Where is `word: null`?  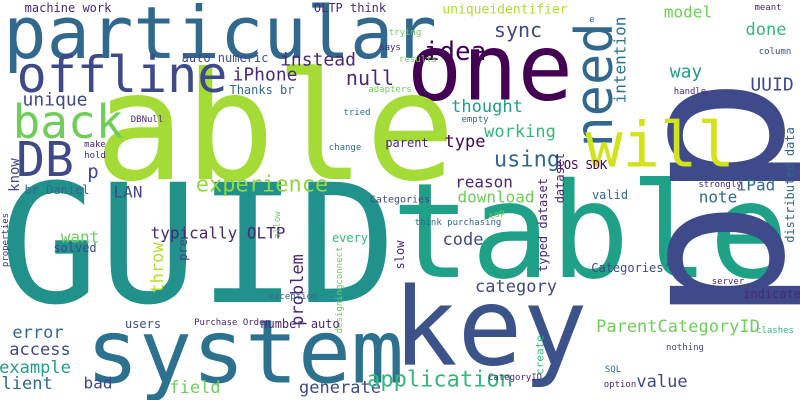
word: null is located at coordinates (370, 78).